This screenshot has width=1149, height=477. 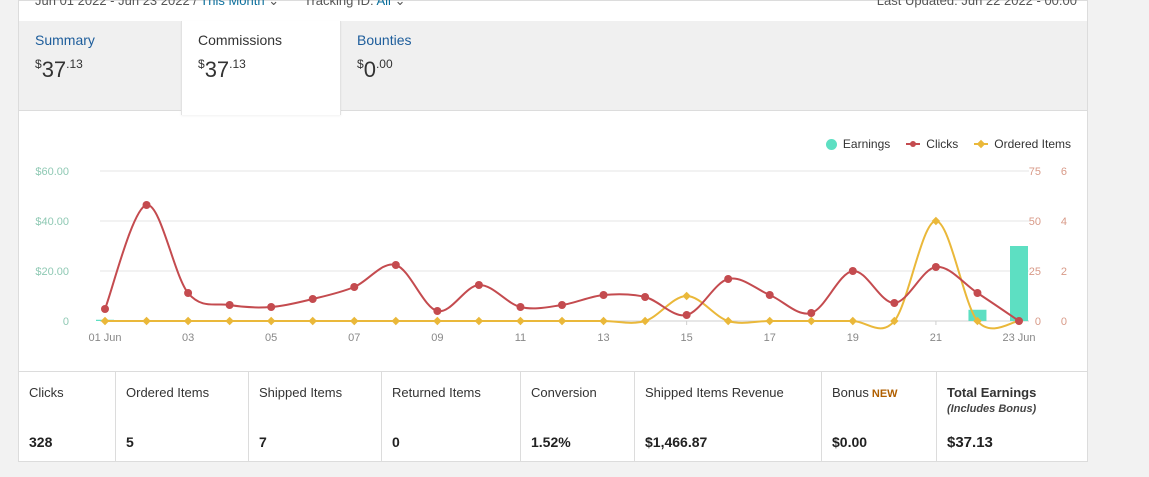 What do you see at coordinates (315, 417) in the screenshot?
I see `stat-shipped-items: Shipped Items 7` at bounding box center [315, 417].